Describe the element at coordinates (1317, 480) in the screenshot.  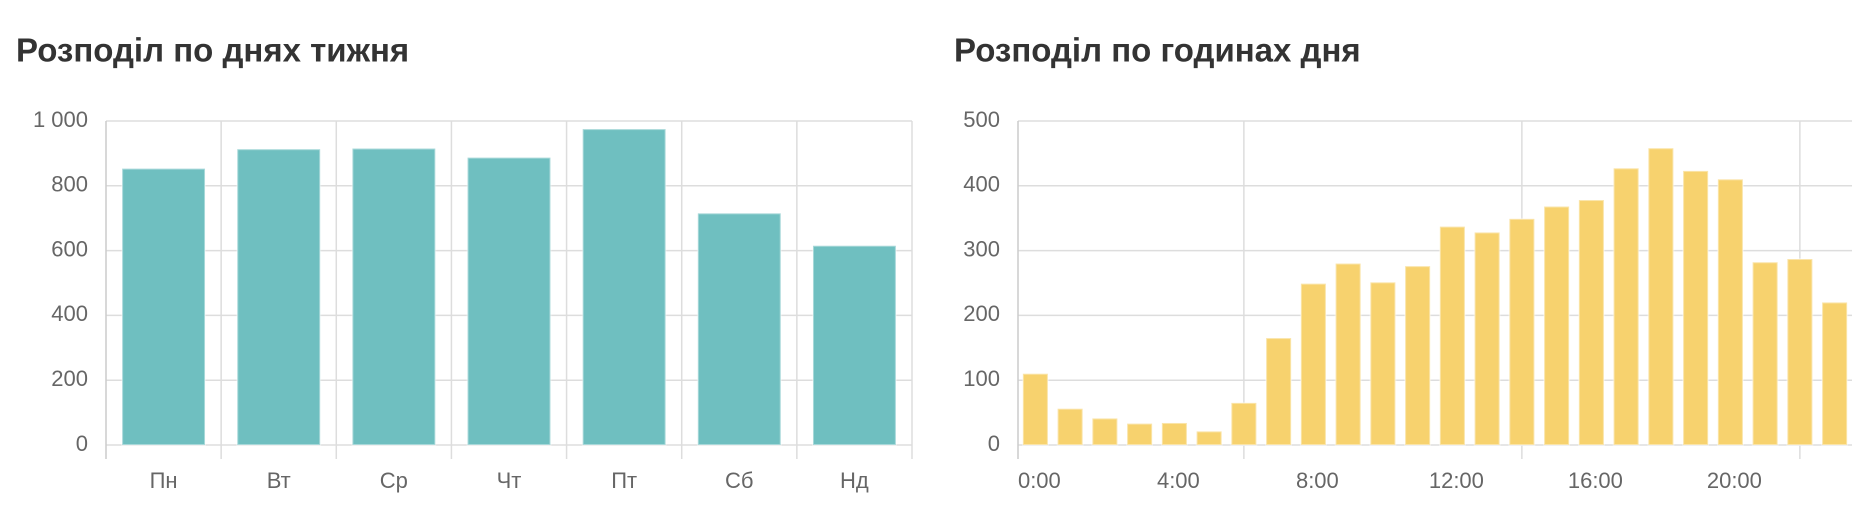
I see `x-tick-label: 8:00` at that location.